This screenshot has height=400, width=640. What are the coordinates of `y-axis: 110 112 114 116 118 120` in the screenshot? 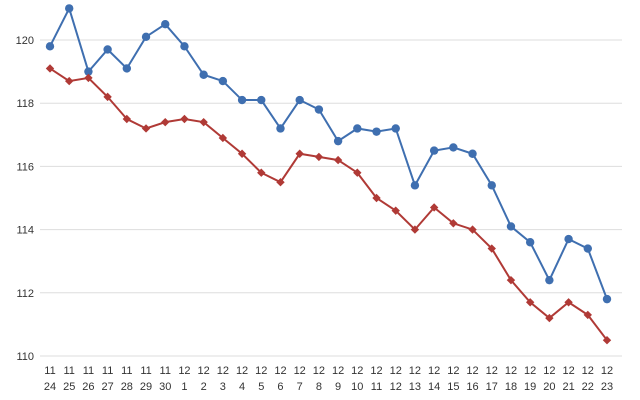 It's located at (25, 199).